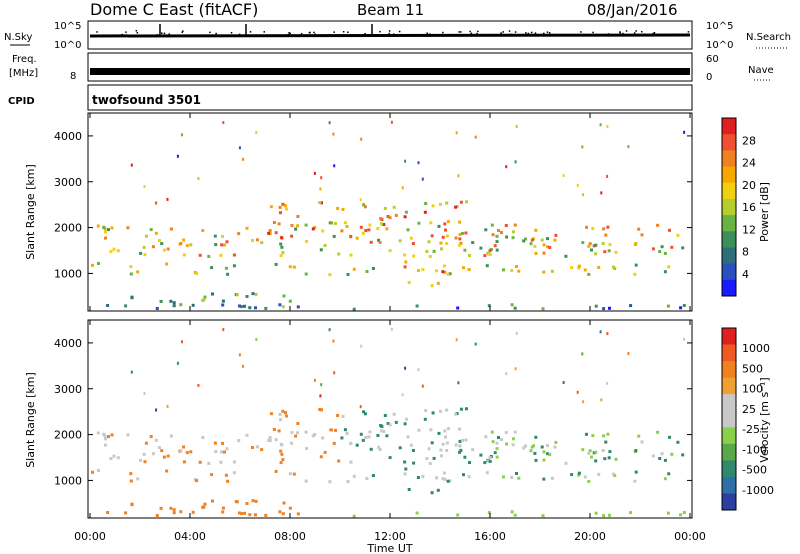 The height and width of the screenshot is (554, 800). Describe the element at coordinates (749, 207) in the screenshot. I see `power-colorbar-tick: 16` at that location.